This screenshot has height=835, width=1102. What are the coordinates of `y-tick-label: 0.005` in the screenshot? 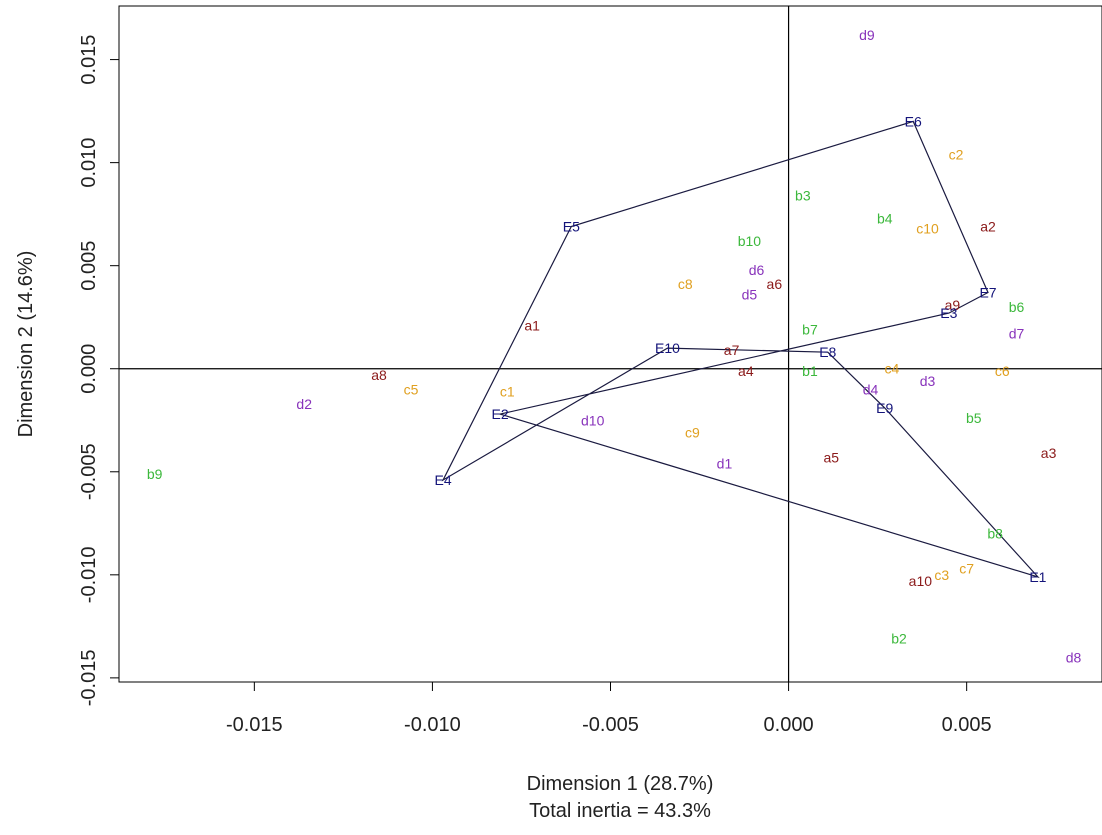 It's located at (89, 266).